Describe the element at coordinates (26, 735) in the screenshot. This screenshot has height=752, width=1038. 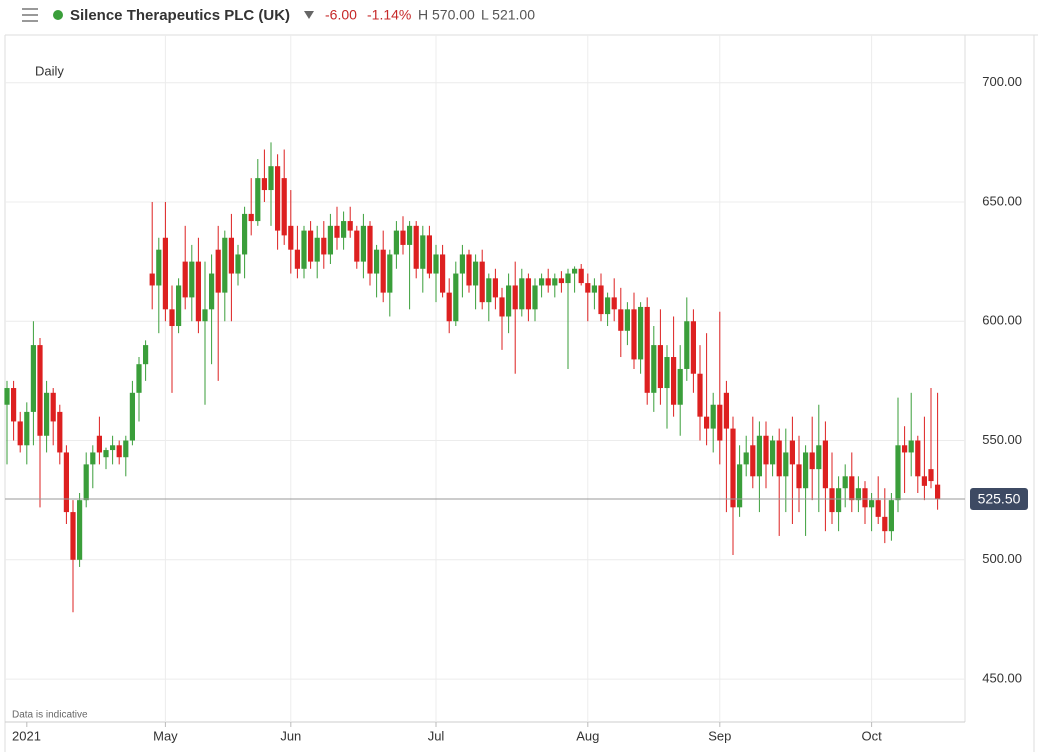
I see `x-tick-label: 2021` at that location.